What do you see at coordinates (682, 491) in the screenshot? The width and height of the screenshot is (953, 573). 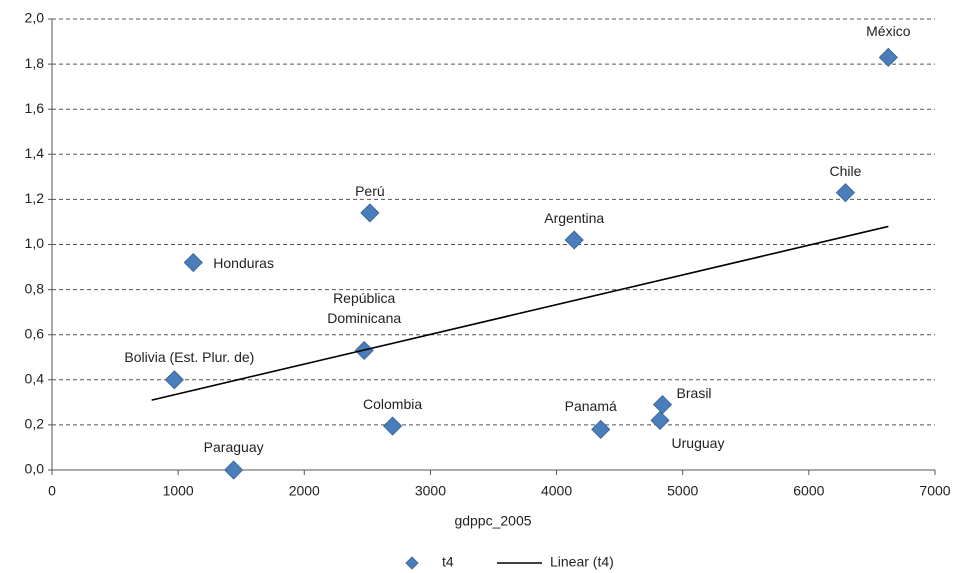 I see `x-tick-label: 5000` at bounding box center [682, 491].